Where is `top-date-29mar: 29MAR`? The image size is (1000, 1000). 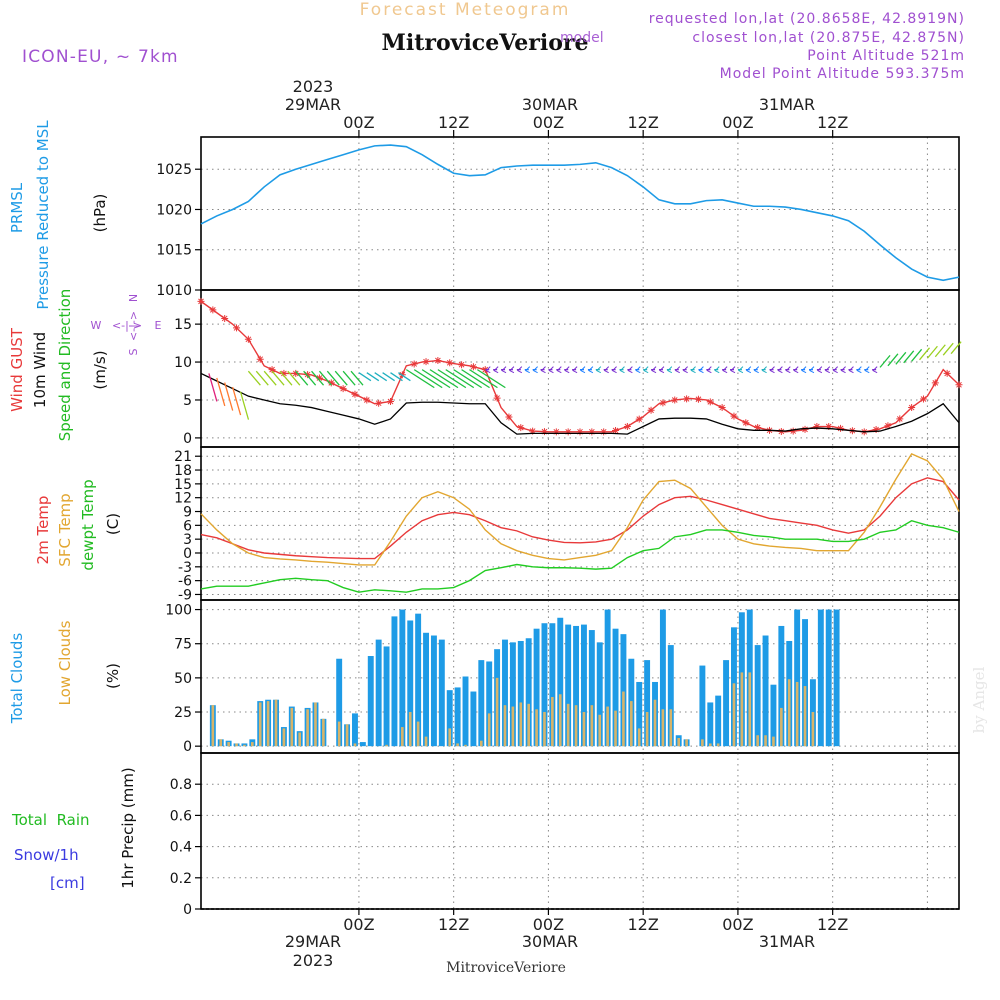
top-date-29mar: 29MAR is located at coordinates (313, 104).